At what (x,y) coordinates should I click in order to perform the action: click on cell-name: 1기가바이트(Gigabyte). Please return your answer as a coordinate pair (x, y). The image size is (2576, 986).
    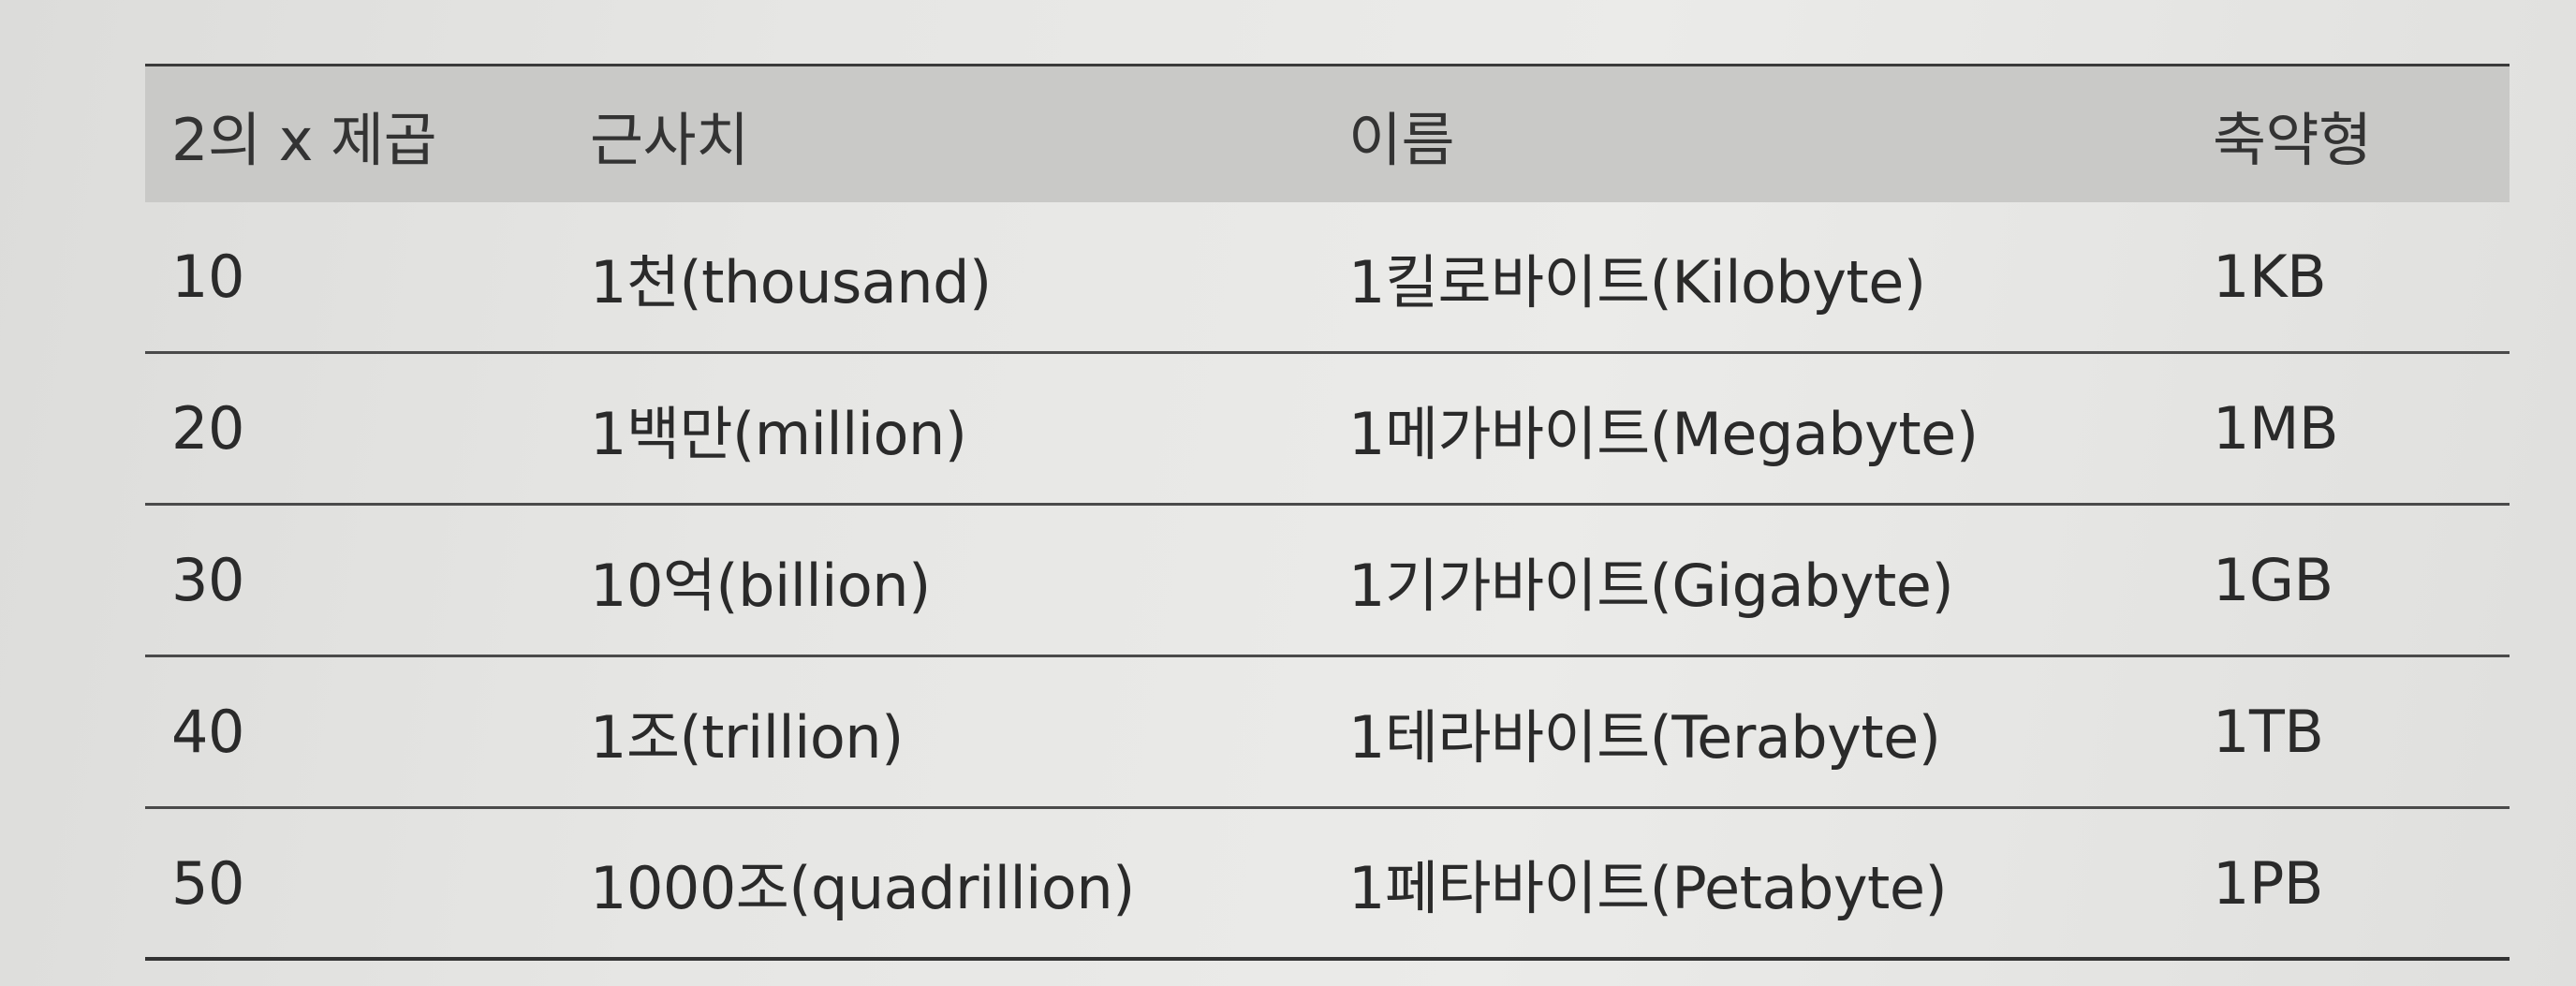
    Looking at the image, I should click on (1651, 585).